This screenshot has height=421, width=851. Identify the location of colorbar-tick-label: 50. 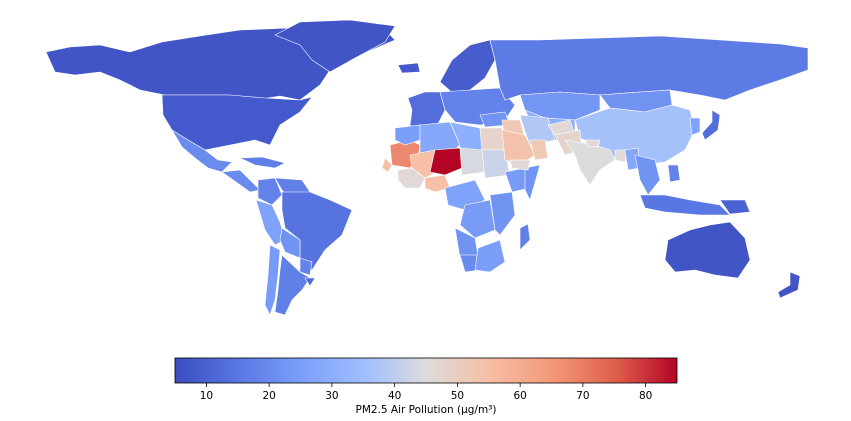
(457, 396).